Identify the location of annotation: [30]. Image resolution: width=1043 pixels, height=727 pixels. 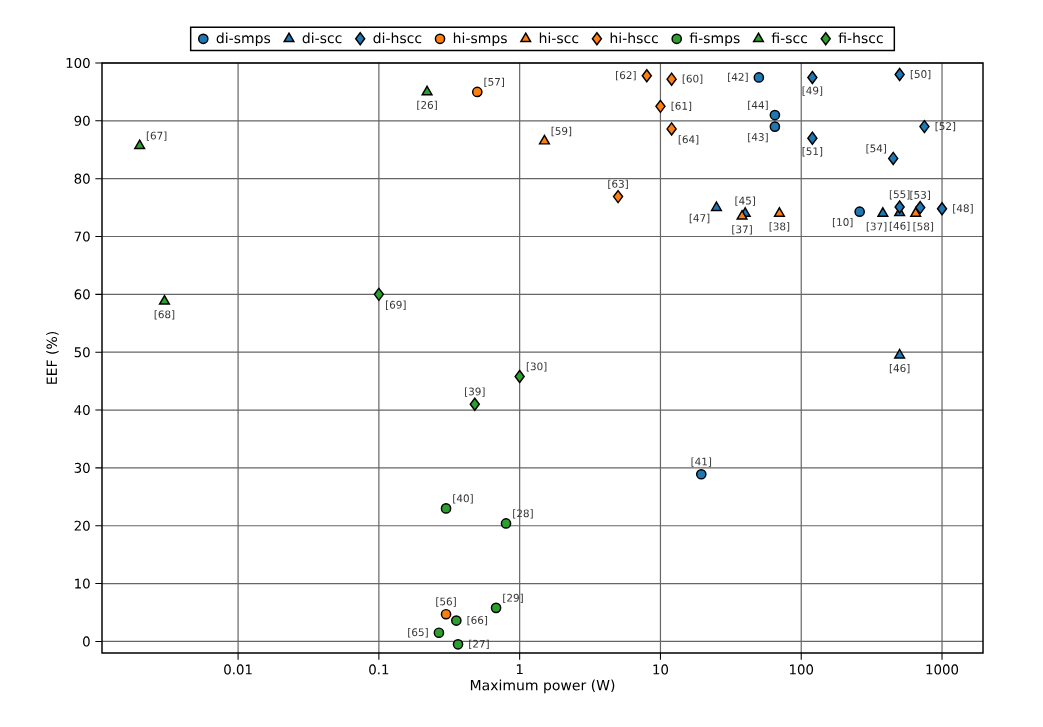
(536, 367).